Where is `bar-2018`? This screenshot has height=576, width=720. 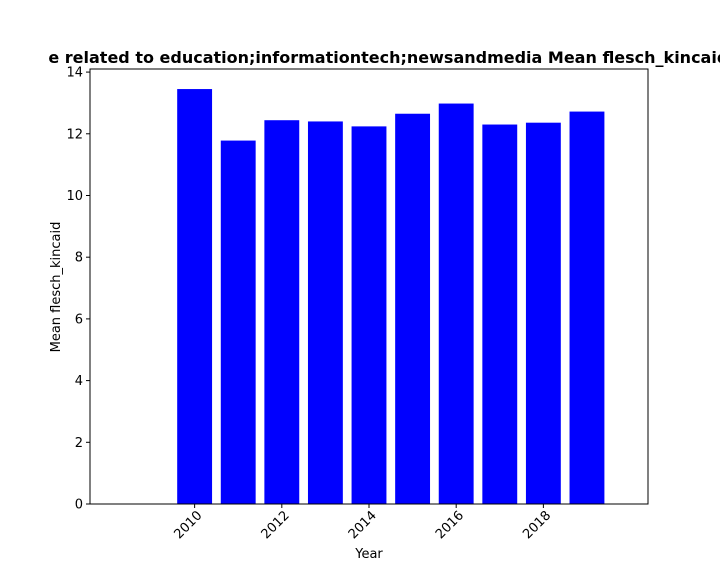 bar-2018 is located at coordinates (543, 313).